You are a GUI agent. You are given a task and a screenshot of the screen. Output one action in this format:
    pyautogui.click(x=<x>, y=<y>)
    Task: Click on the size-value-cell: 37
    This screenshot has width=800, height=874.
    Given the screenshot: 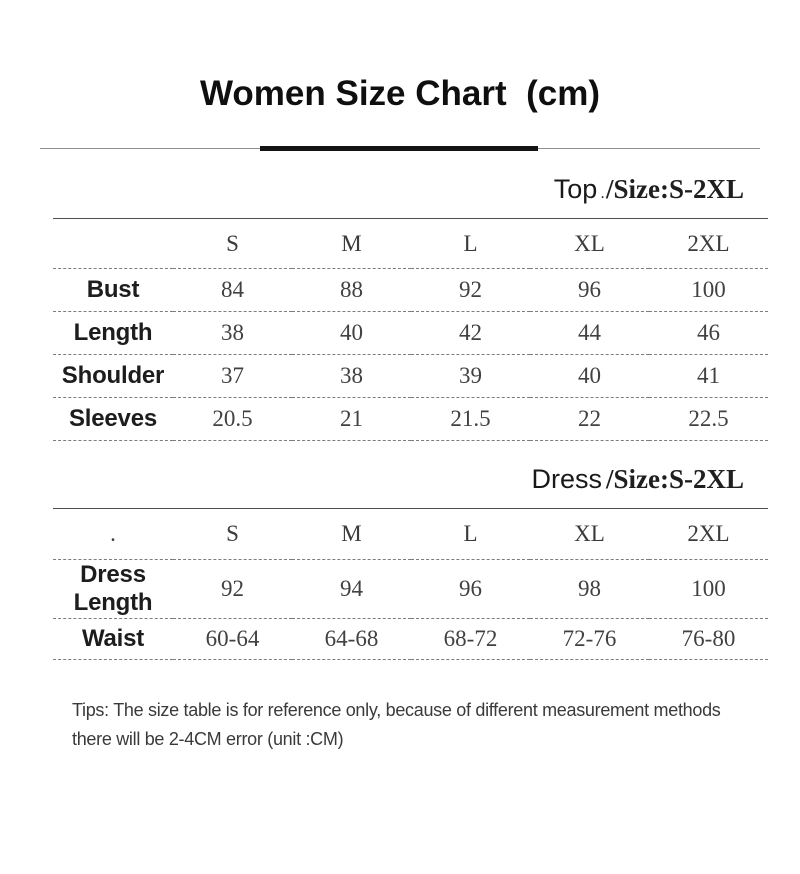 What is the action you would take?
    pyautogui.click(x=232, y=376)
    